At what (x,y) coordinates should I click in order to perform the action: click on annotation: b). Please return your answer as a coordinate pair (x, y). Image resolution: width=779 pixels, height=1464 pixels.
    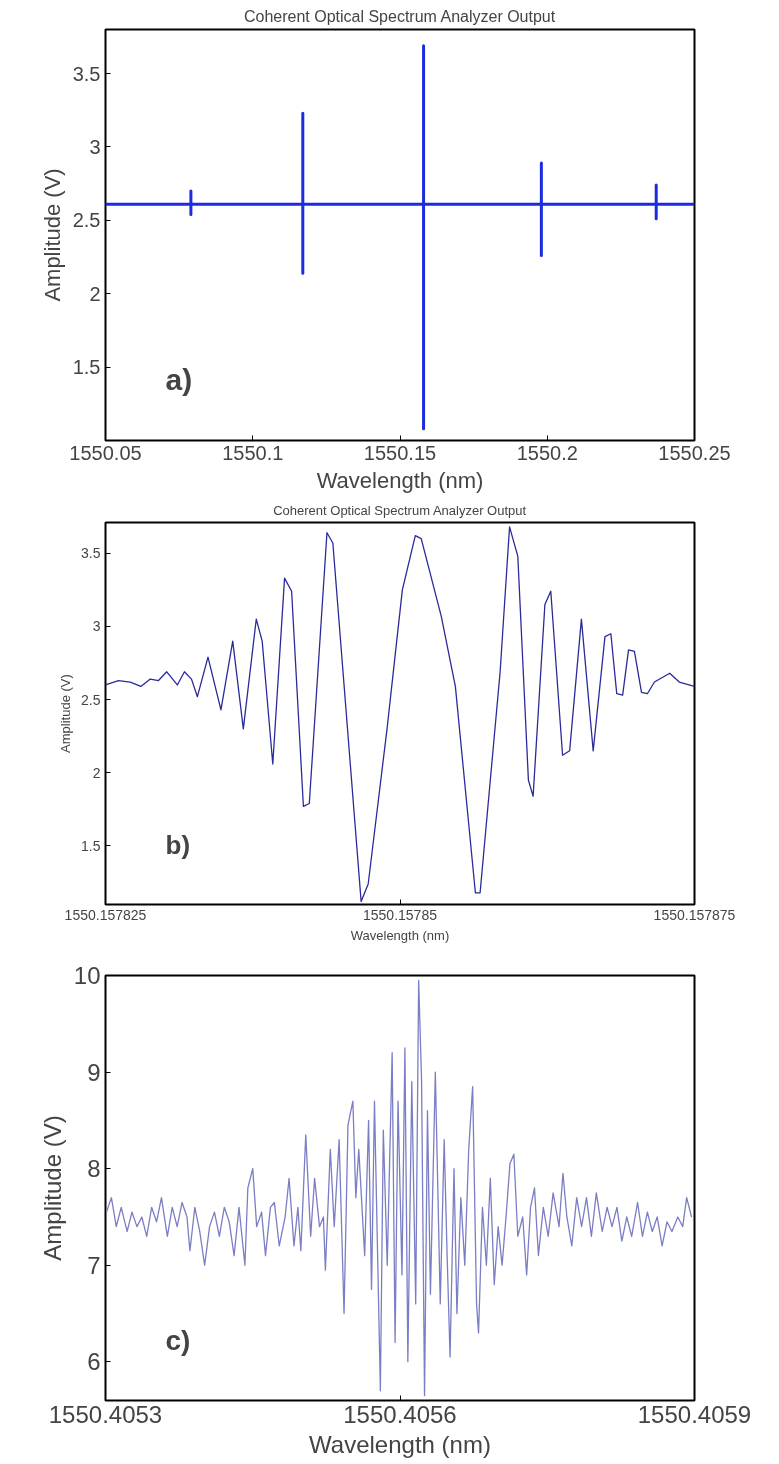
    Looking at the image, I should click on (178, 844).